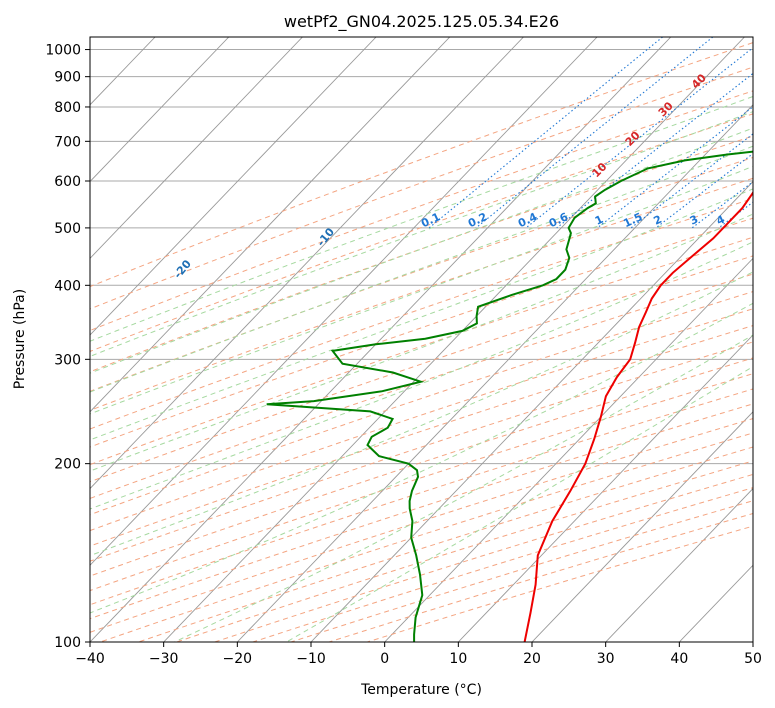  I want to click on mixing-ratio-label: 6, so click(759, 220).